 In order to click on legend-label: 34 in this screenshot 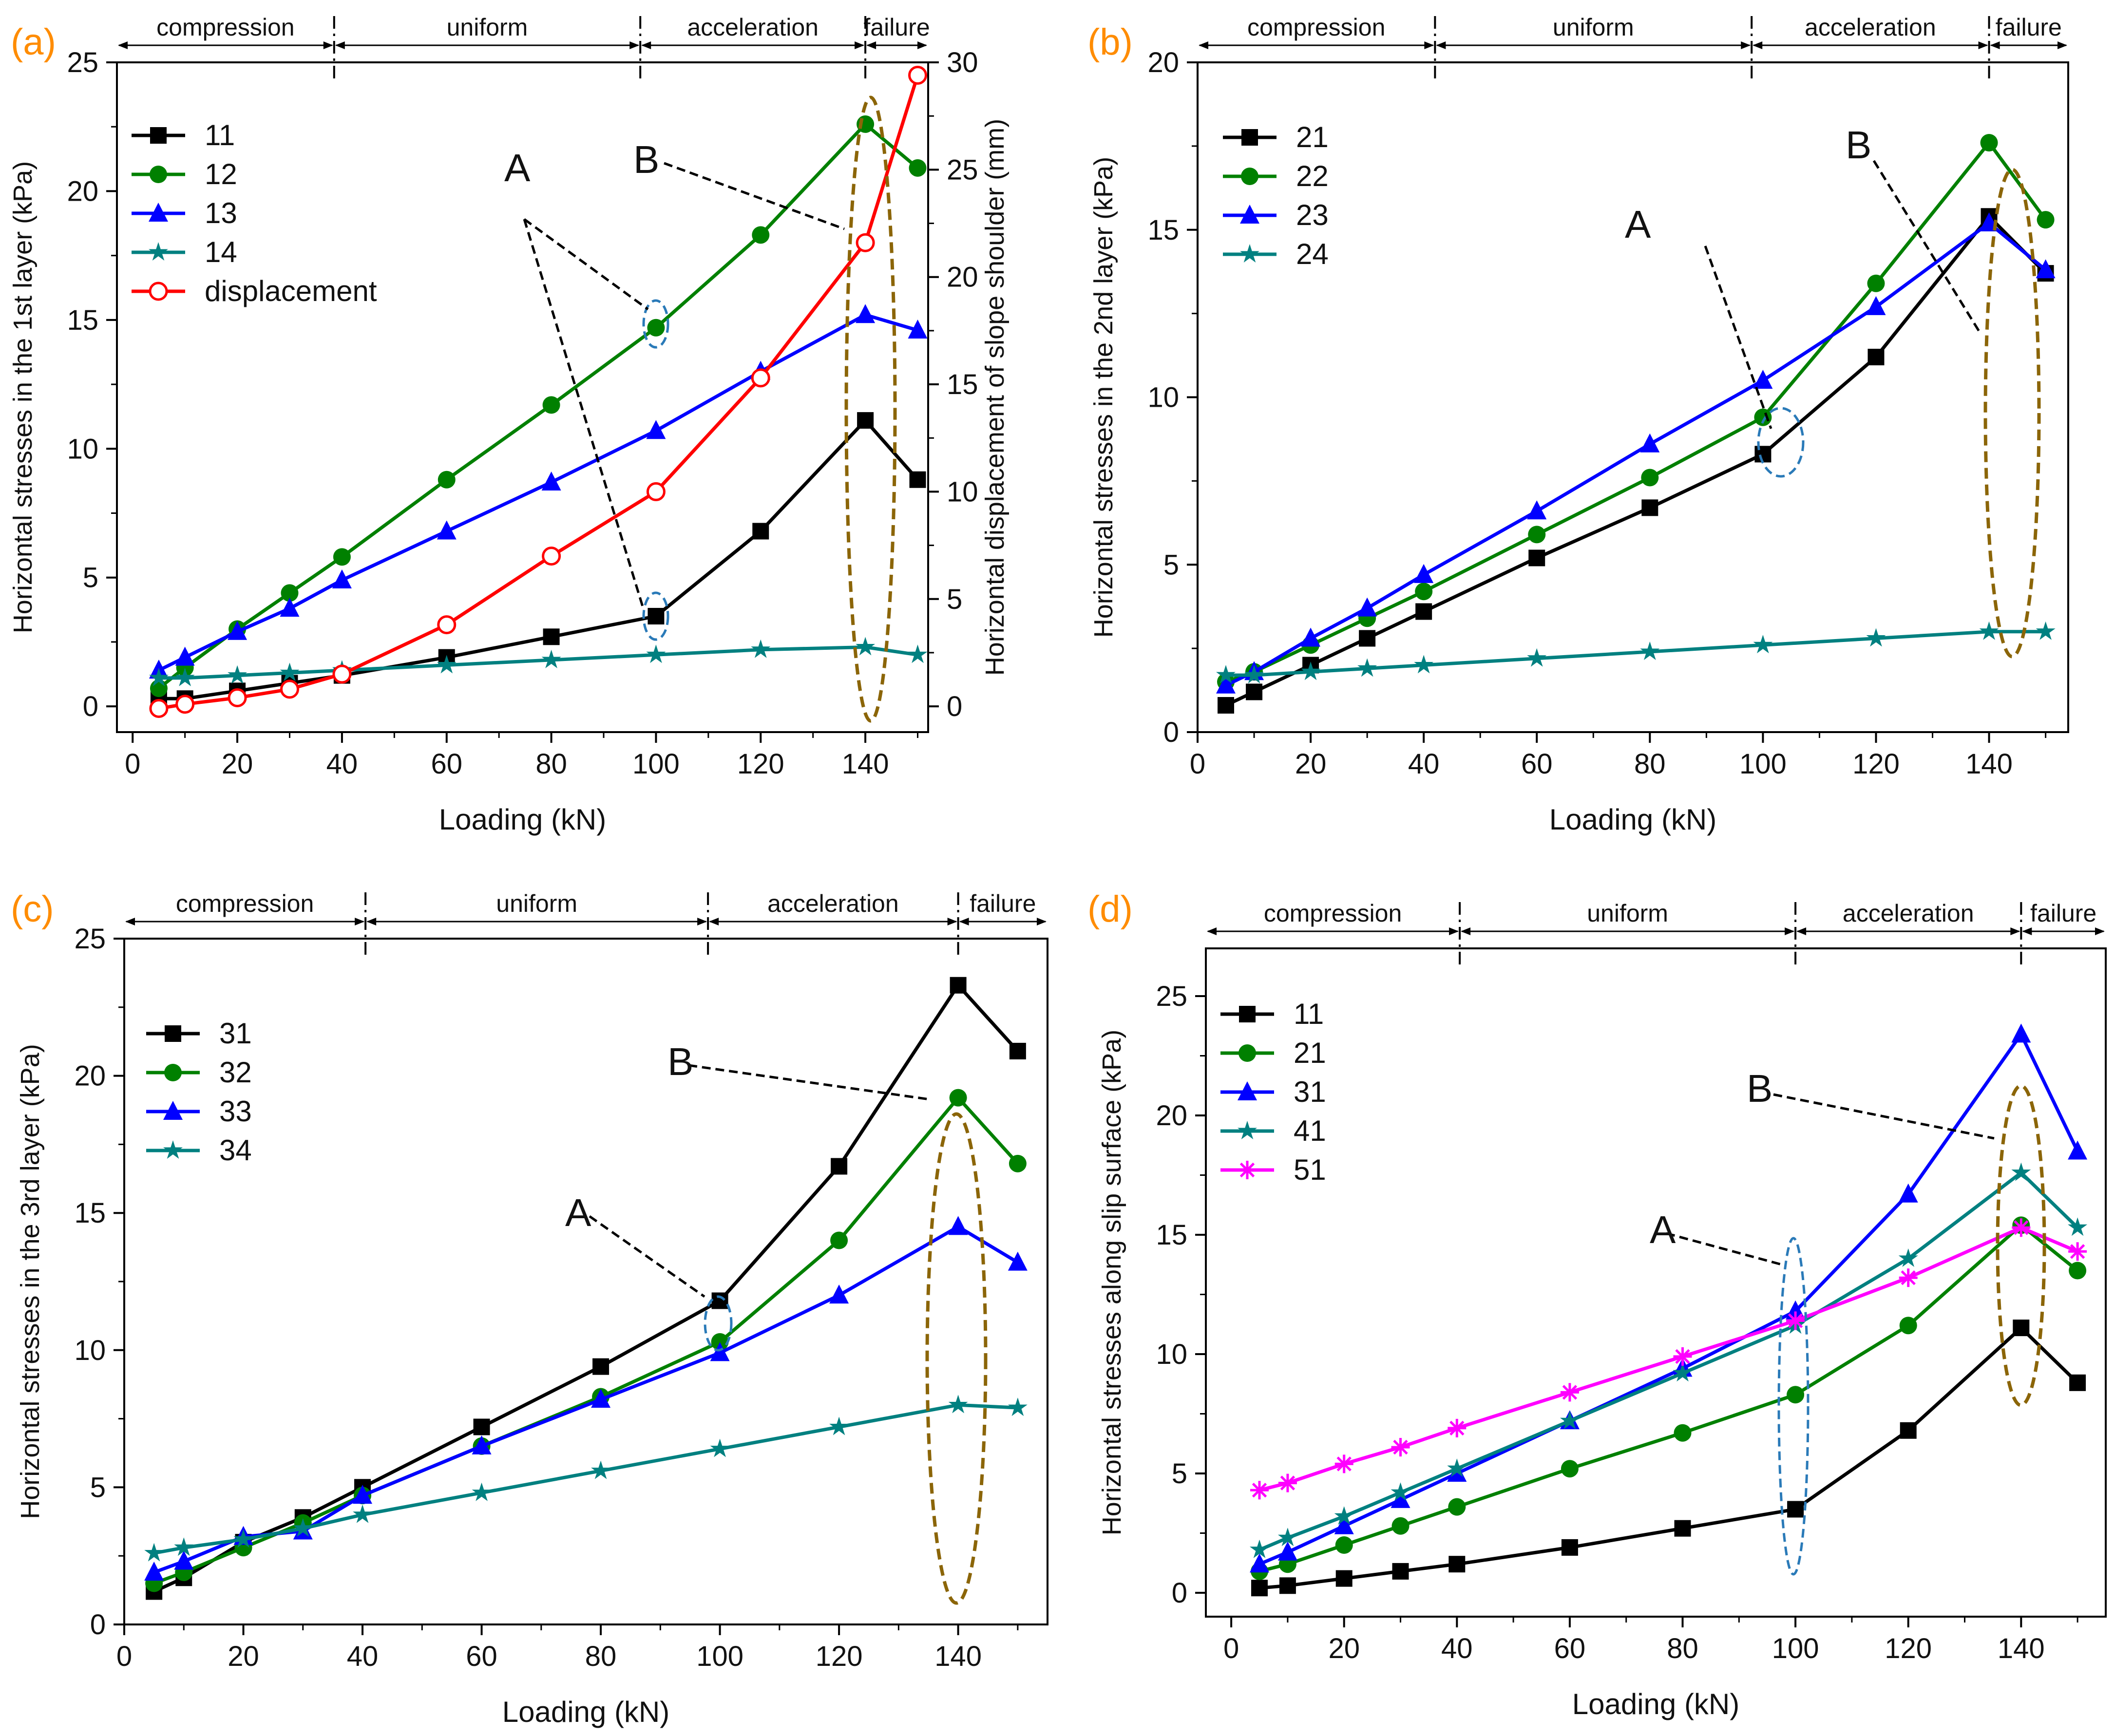, I will do `click(235, 1150)`.